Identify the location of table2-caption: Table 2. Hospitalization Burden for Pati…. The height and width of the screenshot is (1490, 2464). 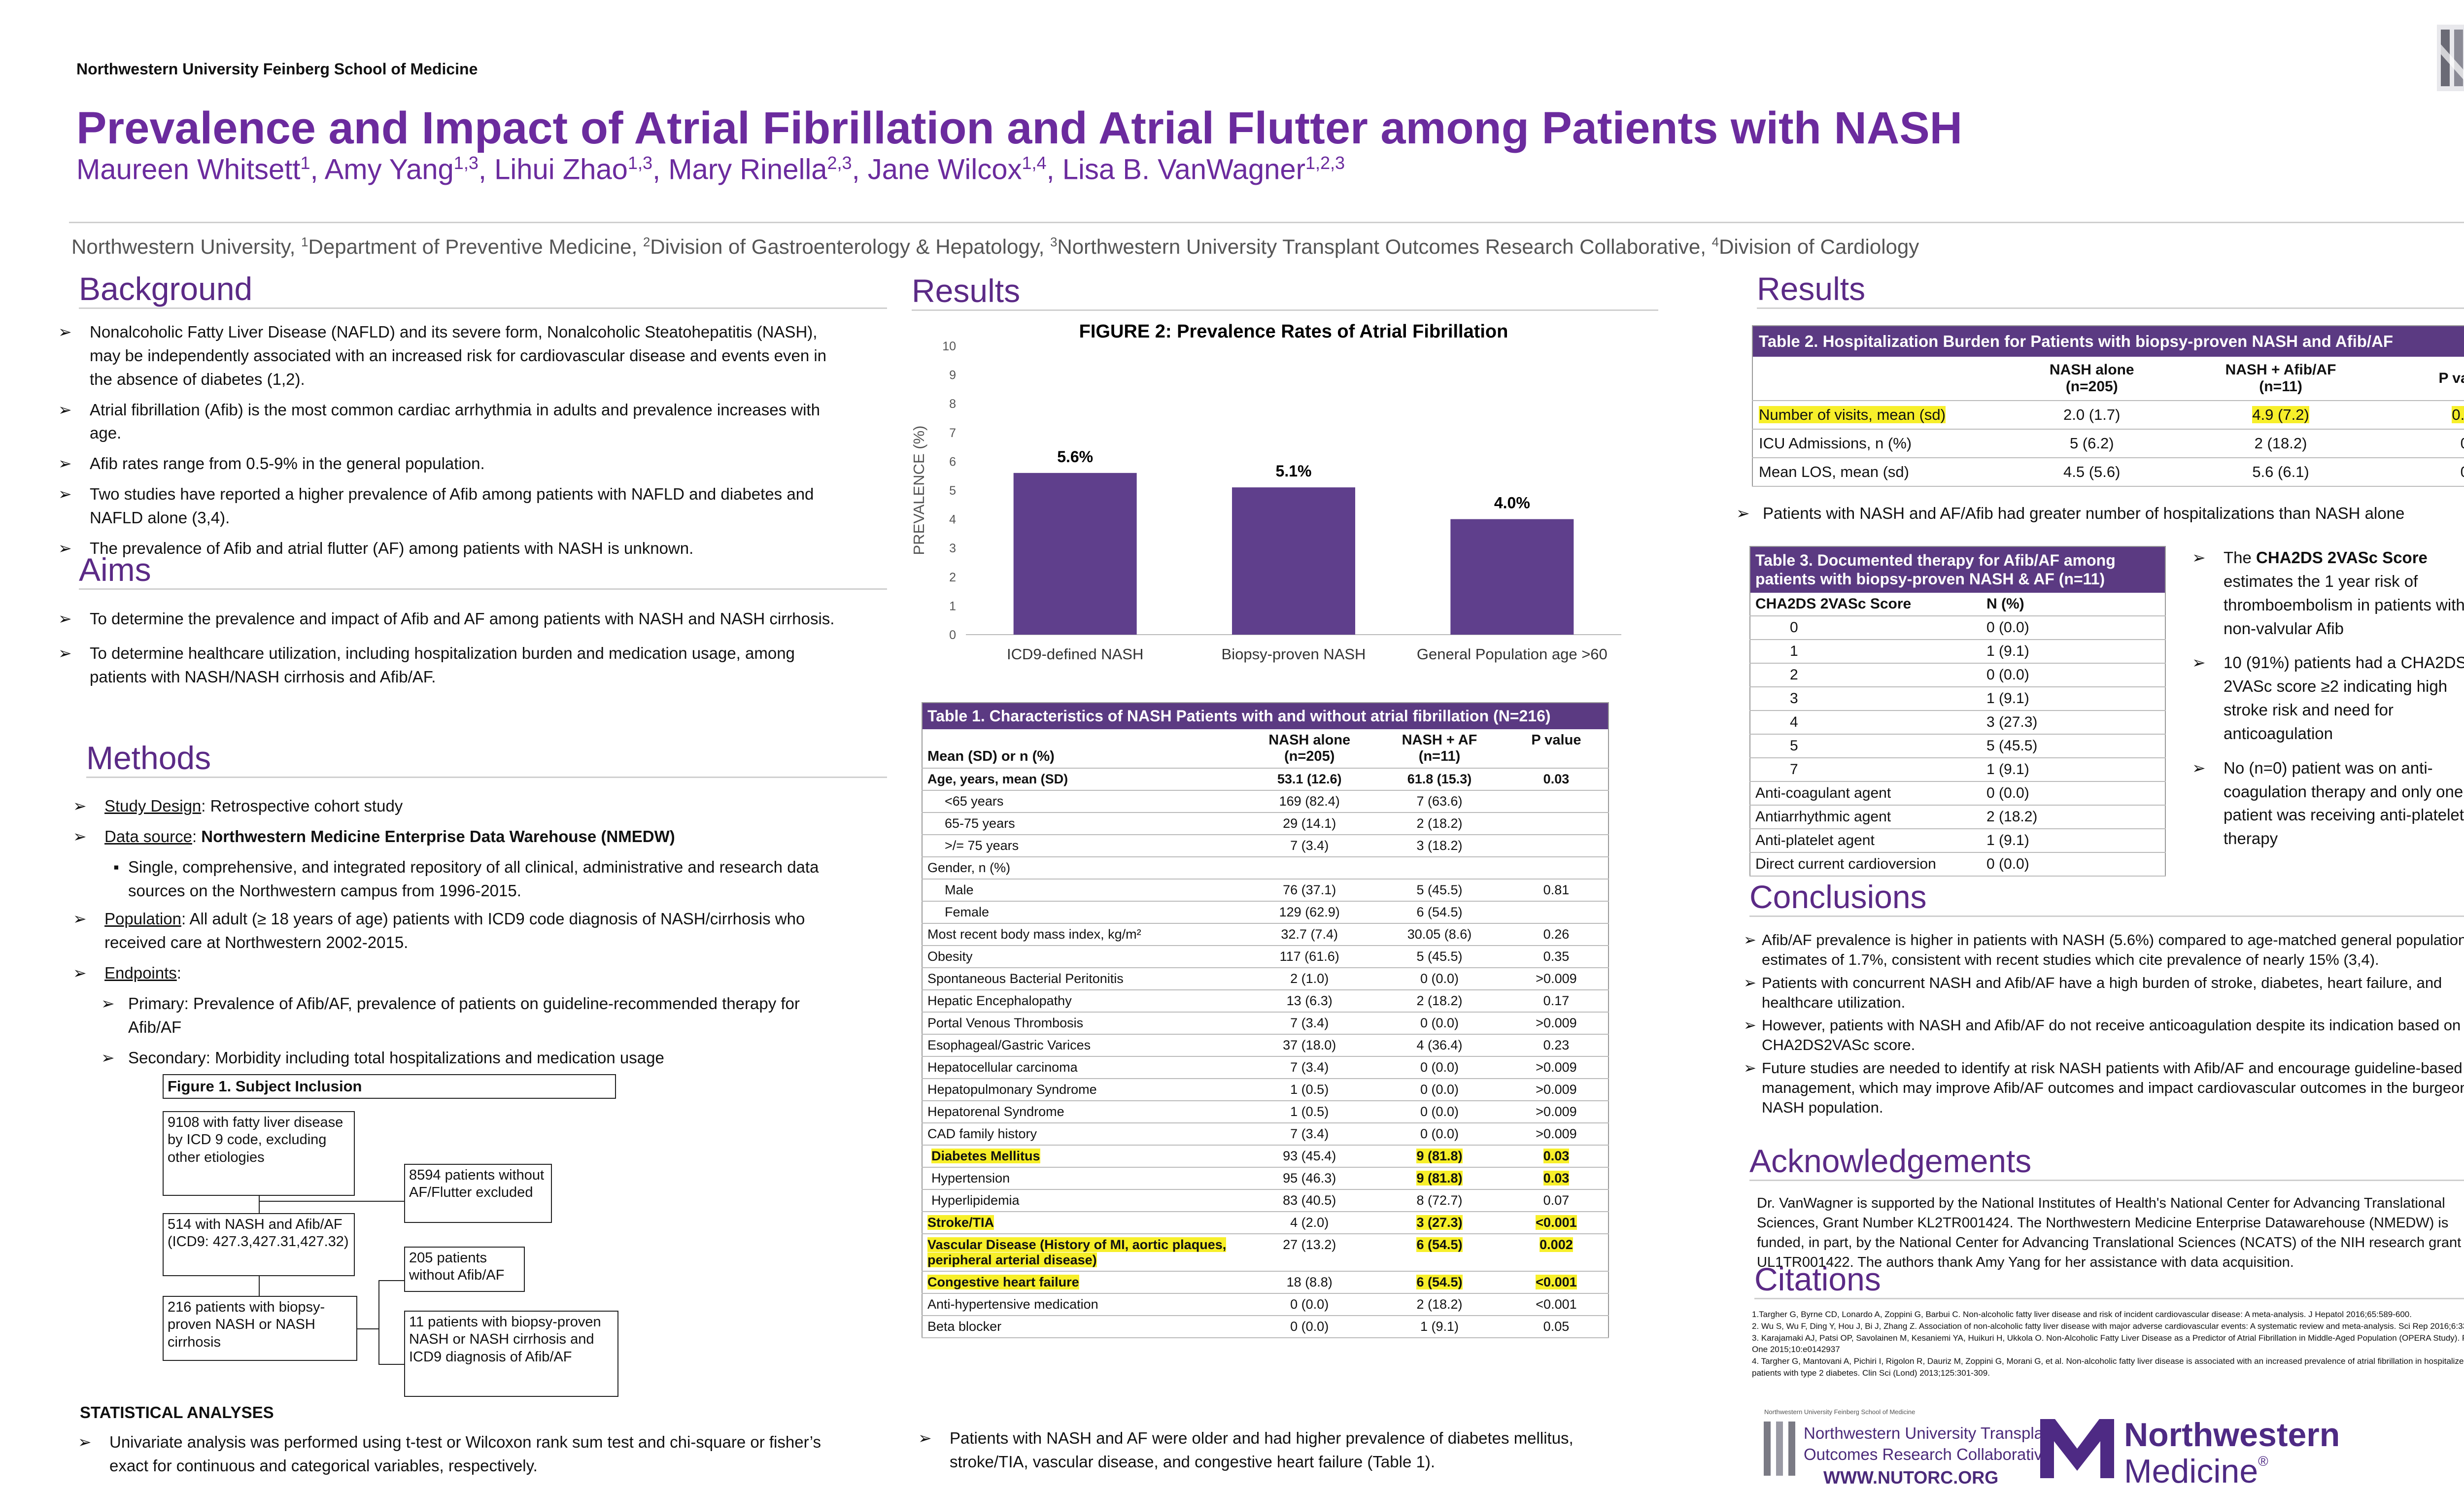
(2108, 341).